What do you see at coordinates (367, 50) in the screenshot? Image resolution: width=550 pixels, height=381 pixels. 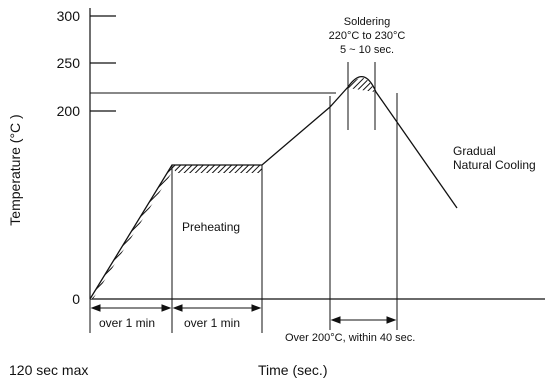 I see `soldering-duration: 5 ~ 10 sec.` at bounding box center [367, 50].